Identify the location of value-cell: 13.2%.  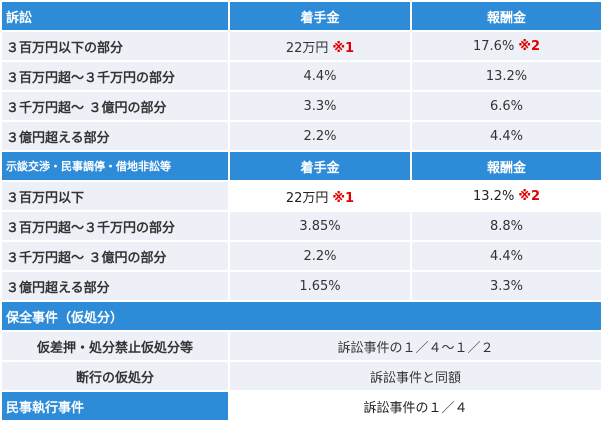
(505, 76).